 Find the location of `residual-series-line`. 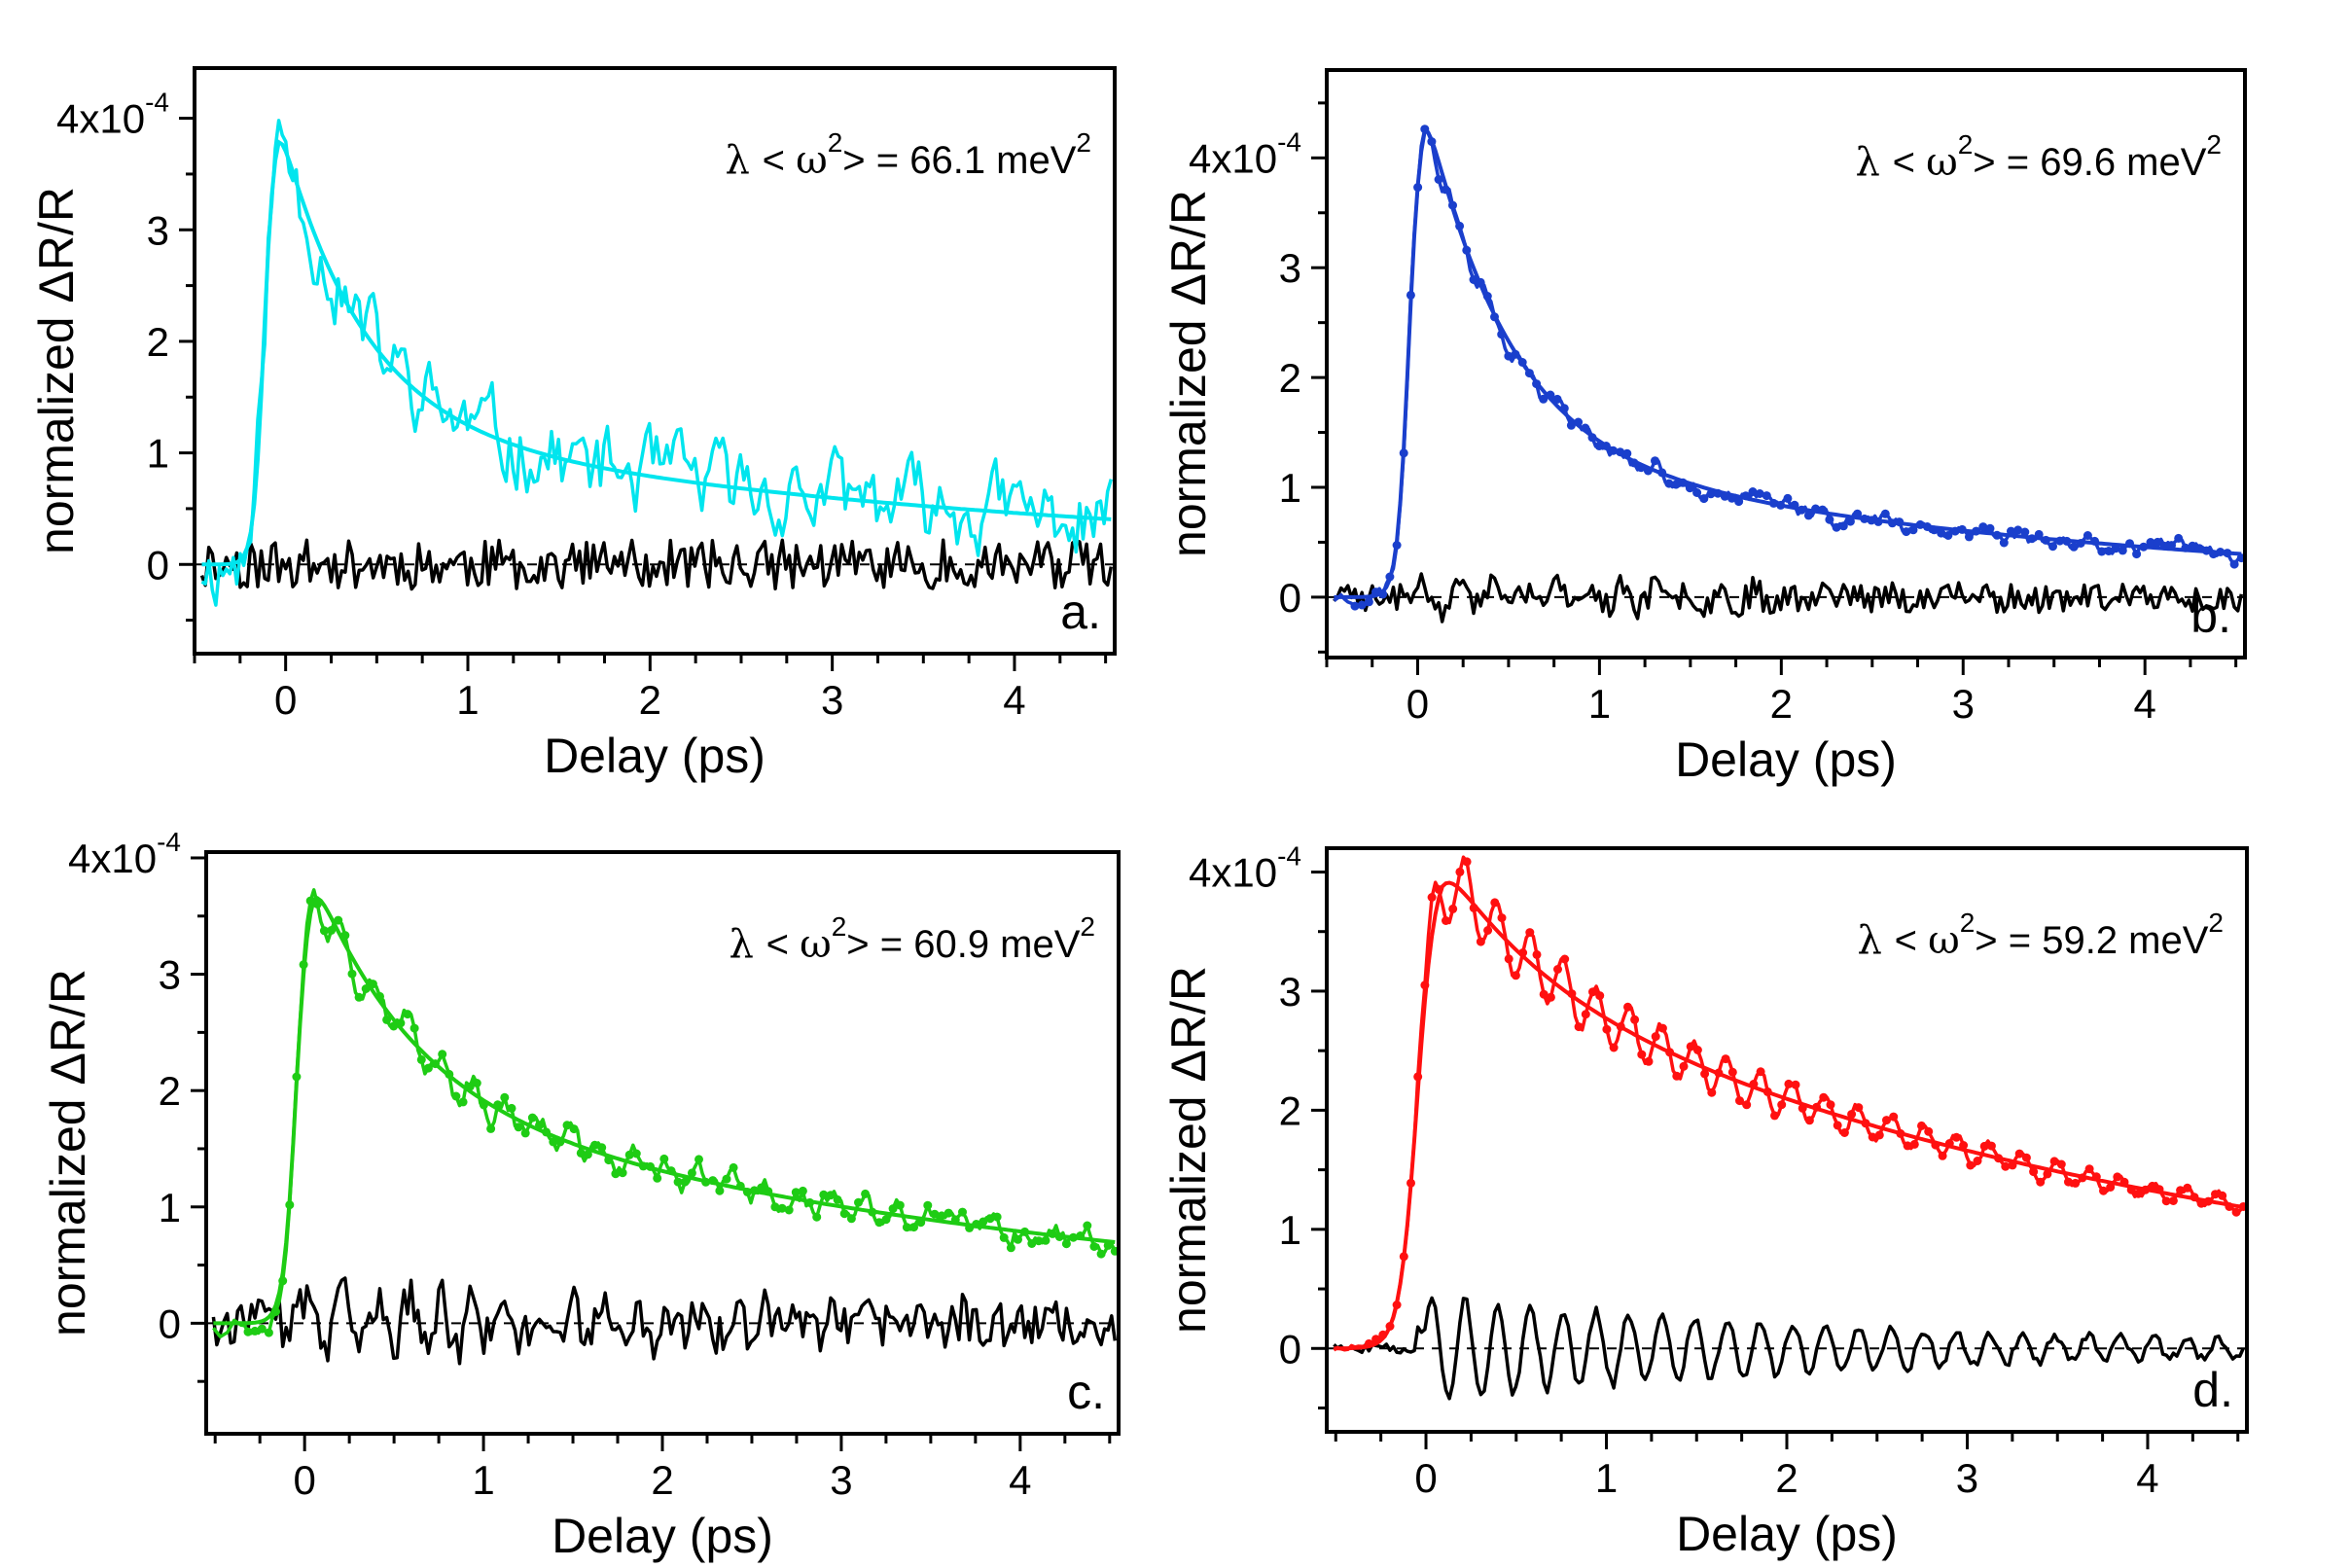

residual-series-line is located at coordinates (1788, 598).